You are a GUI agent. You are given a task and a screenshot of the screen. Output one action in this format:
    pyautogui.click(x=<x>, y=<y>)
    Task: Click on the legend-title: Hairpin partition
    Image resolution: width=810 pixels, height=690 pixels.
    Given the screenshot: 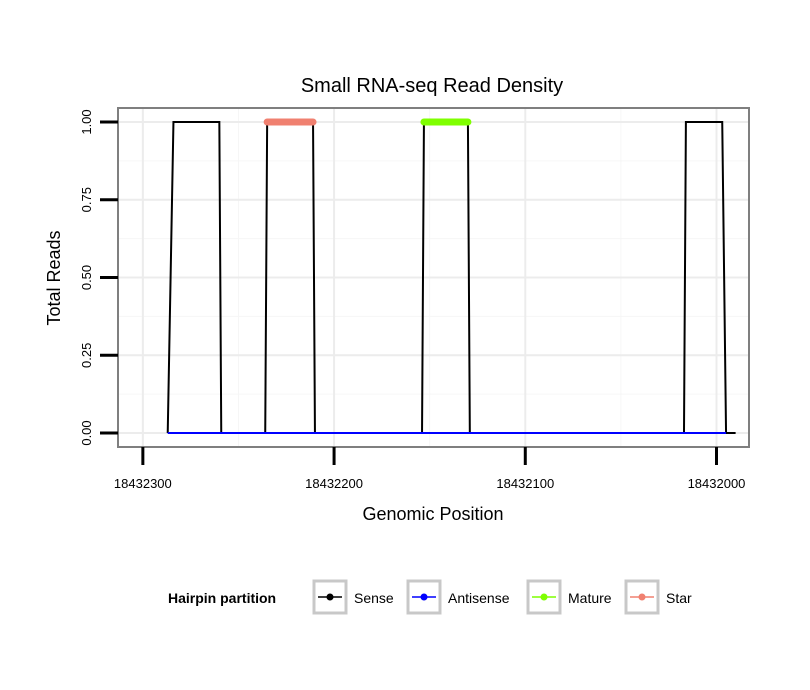 What is the action you would take?
    pyautogui.click(x=222, y=598)
    